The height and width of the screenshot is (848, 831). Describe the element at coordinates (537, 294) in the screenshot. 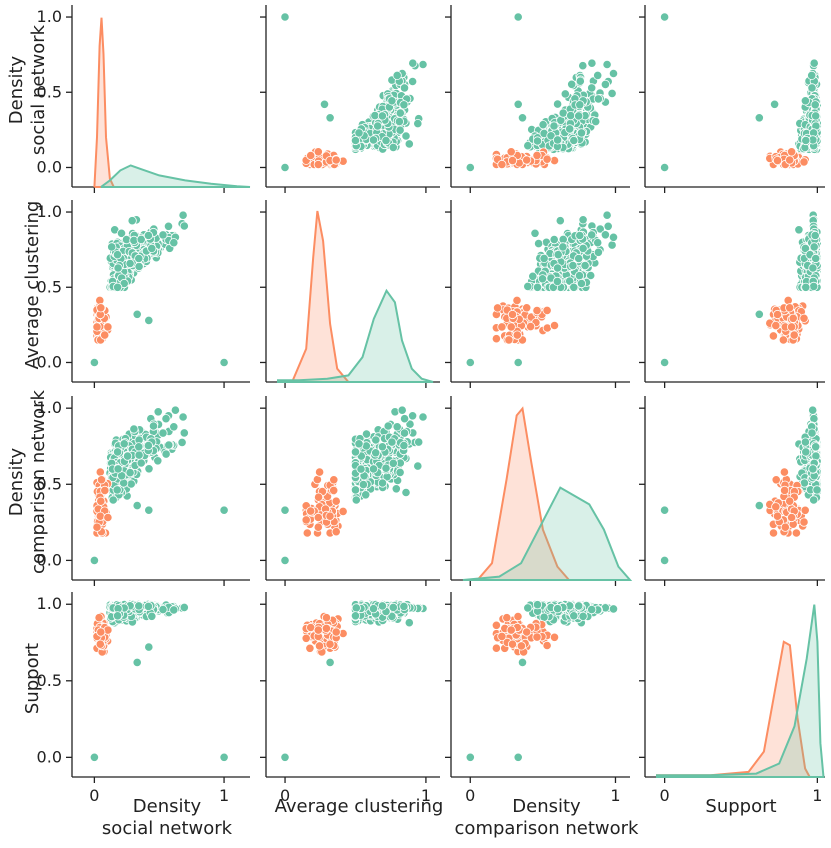

I see `panel-r1-c2` at that location.